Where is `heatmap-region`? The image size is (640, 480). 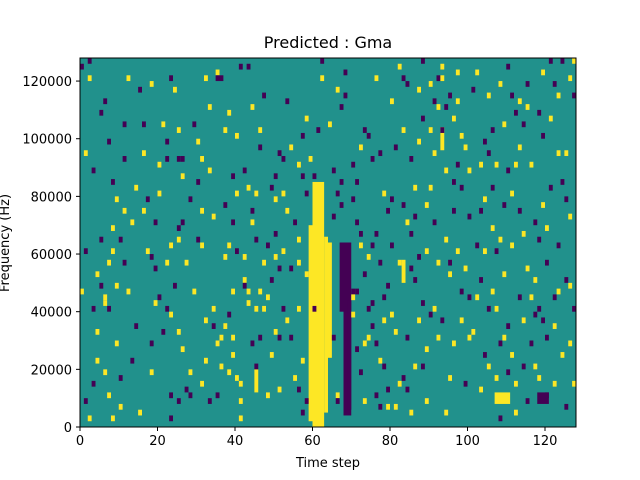 heatmap-region is located at coordinates (318, 304).